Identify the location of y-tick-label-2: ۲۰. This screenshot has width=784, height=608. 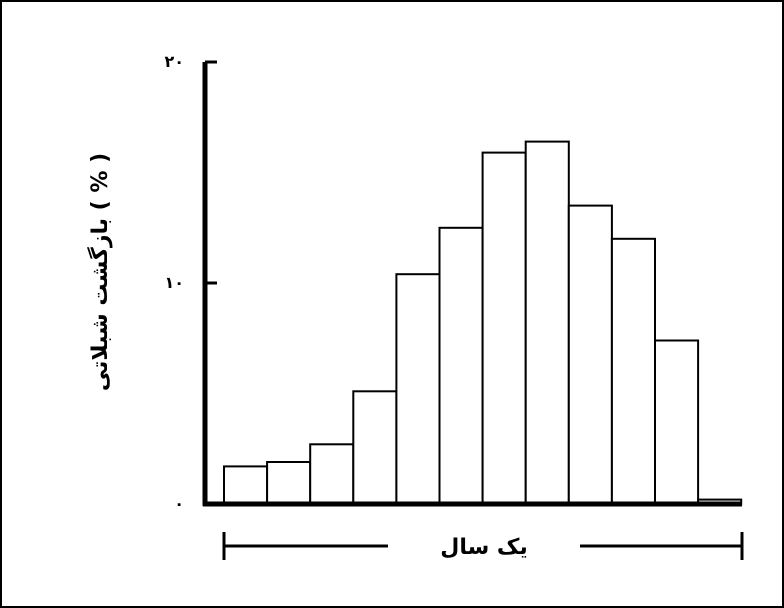
(174, 61).